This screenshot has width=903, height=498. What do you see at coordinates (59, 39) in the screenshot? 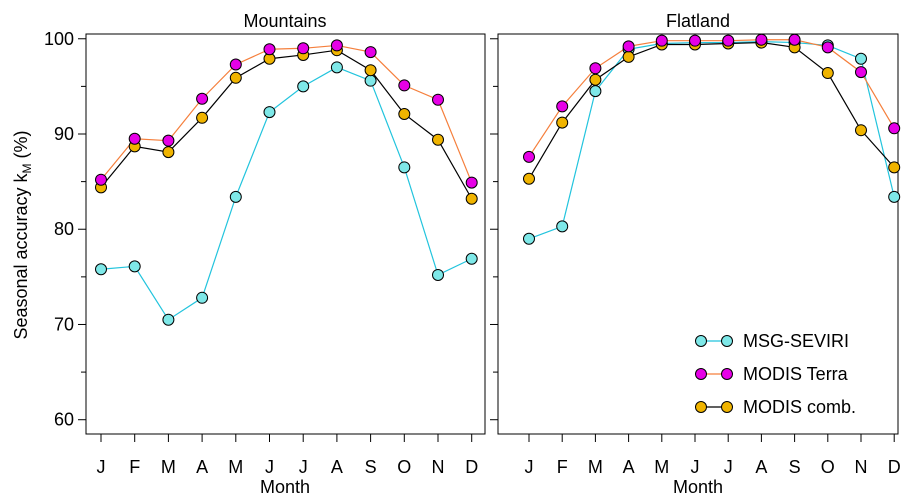
I see `y-tick-label: 100` at bounding box center [59, 39].